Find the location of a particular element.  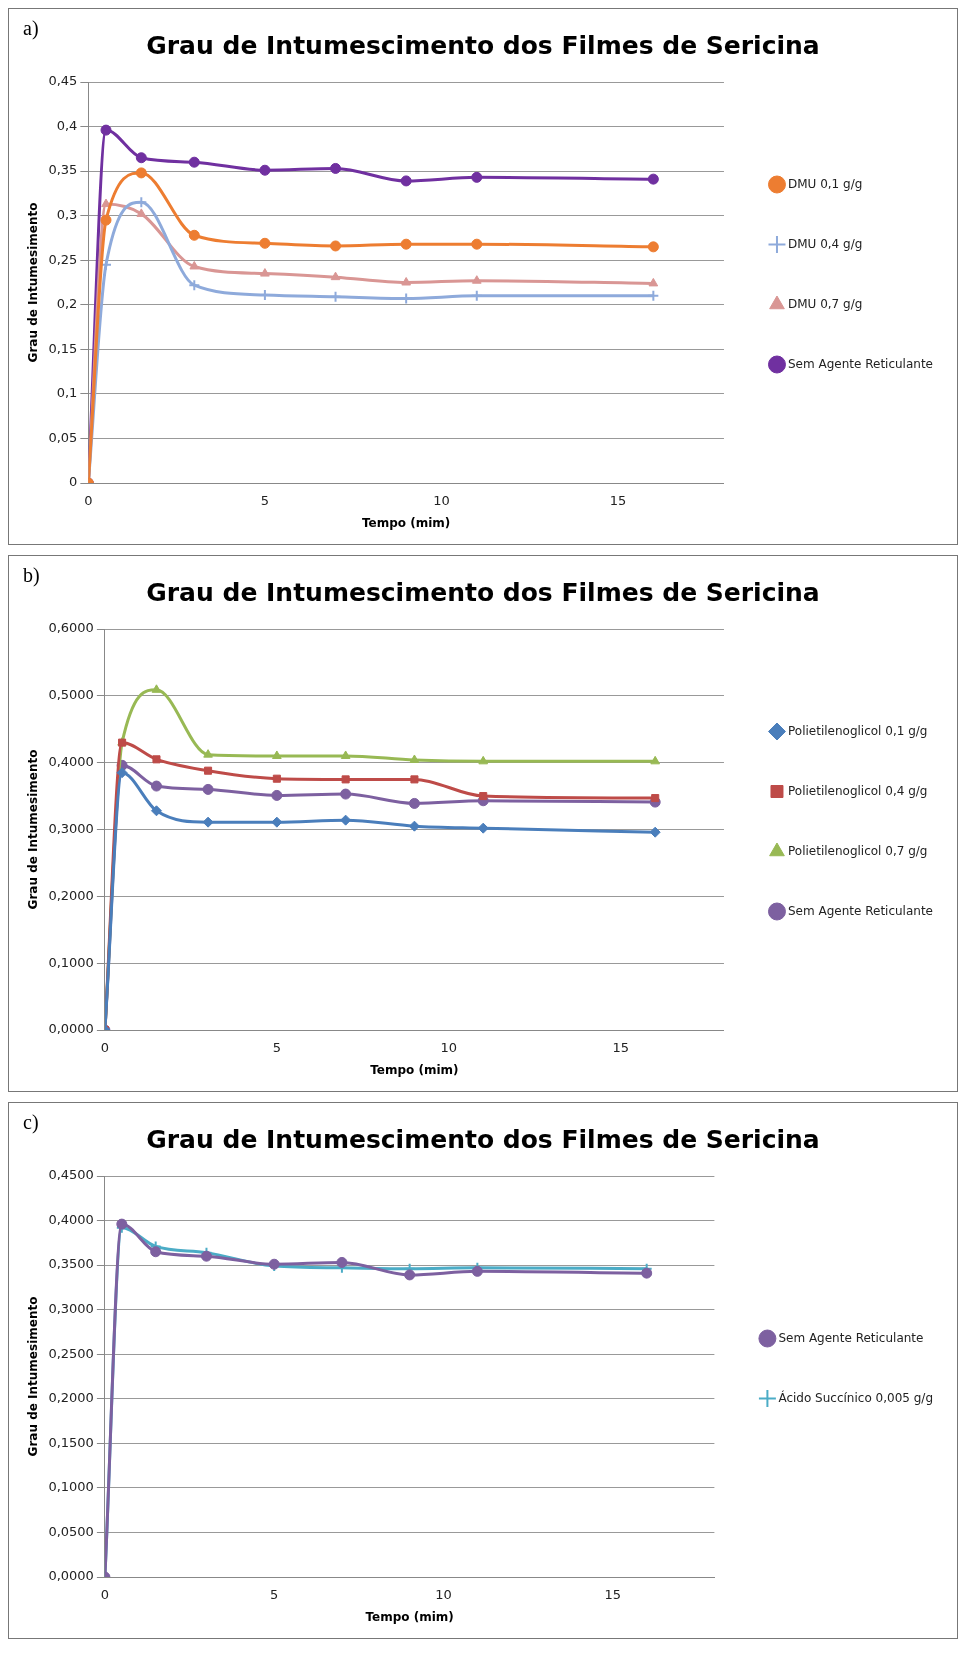

y-tick-label: 0,2 is located at coordinates (67, 304).